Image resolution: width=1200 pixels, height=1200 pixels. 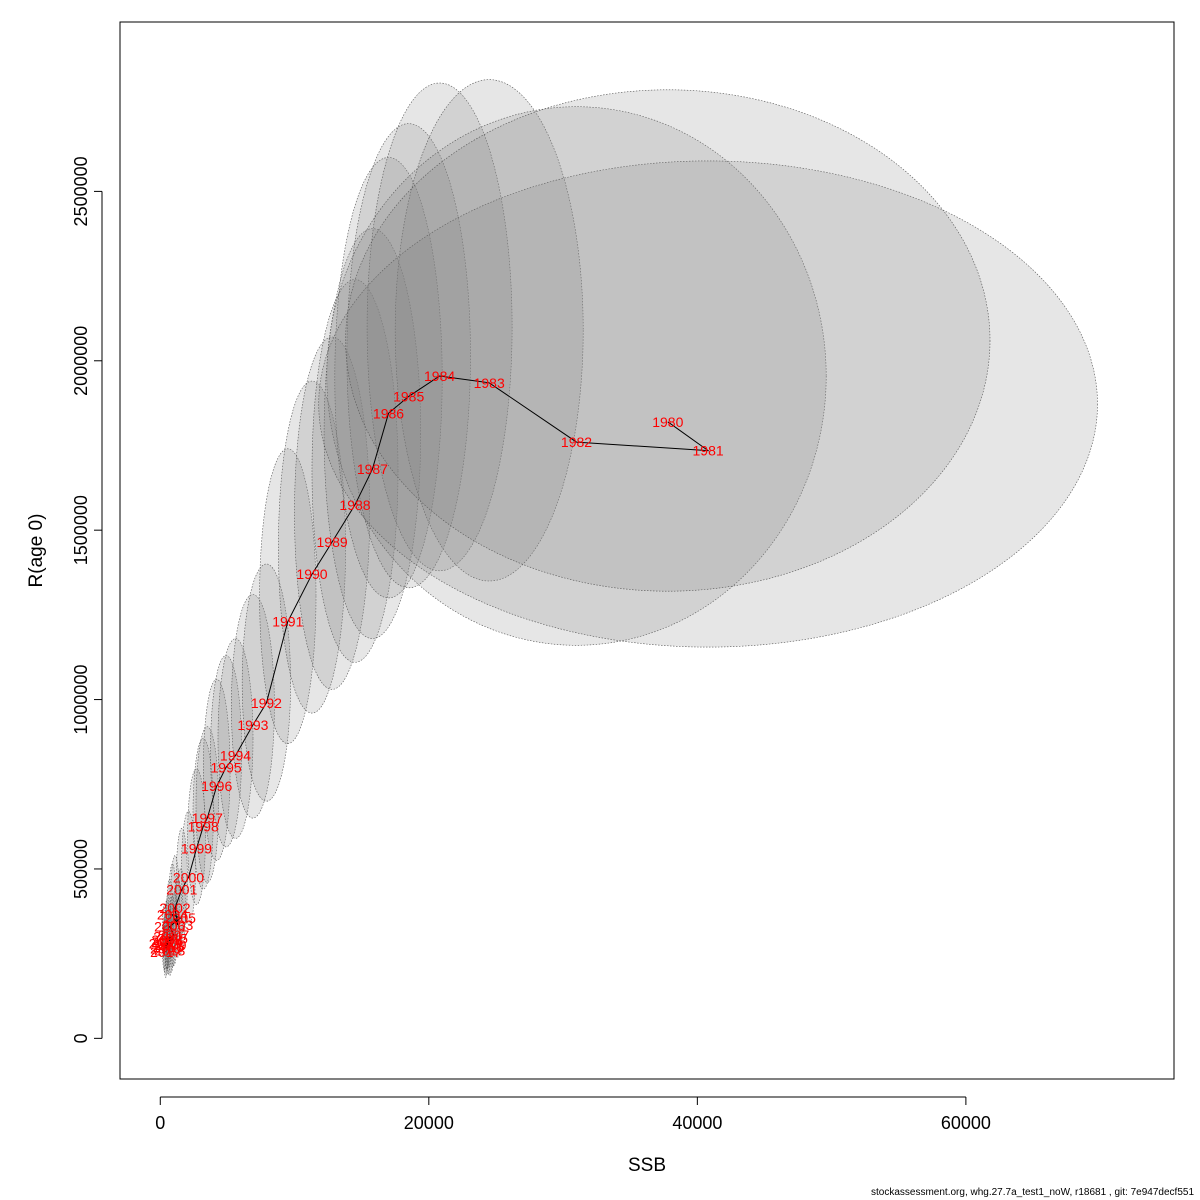 I want to click on y-axis: 0 500000 1000000 1500000 2000000 2500000, so click(x=87, y=599).